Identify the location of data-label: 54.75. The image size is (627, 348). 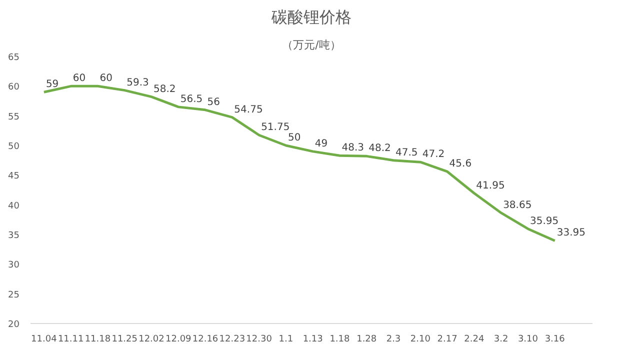
(248, 110).